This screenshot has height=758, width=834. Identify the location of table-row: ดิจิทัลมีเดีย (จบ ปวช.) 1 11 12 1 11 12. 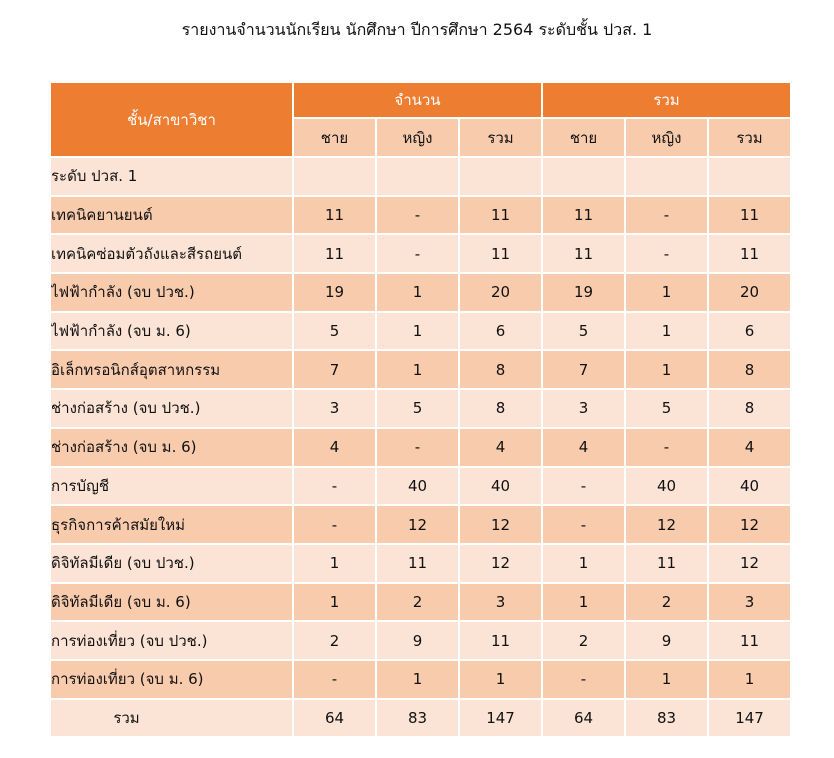
(421, 563).